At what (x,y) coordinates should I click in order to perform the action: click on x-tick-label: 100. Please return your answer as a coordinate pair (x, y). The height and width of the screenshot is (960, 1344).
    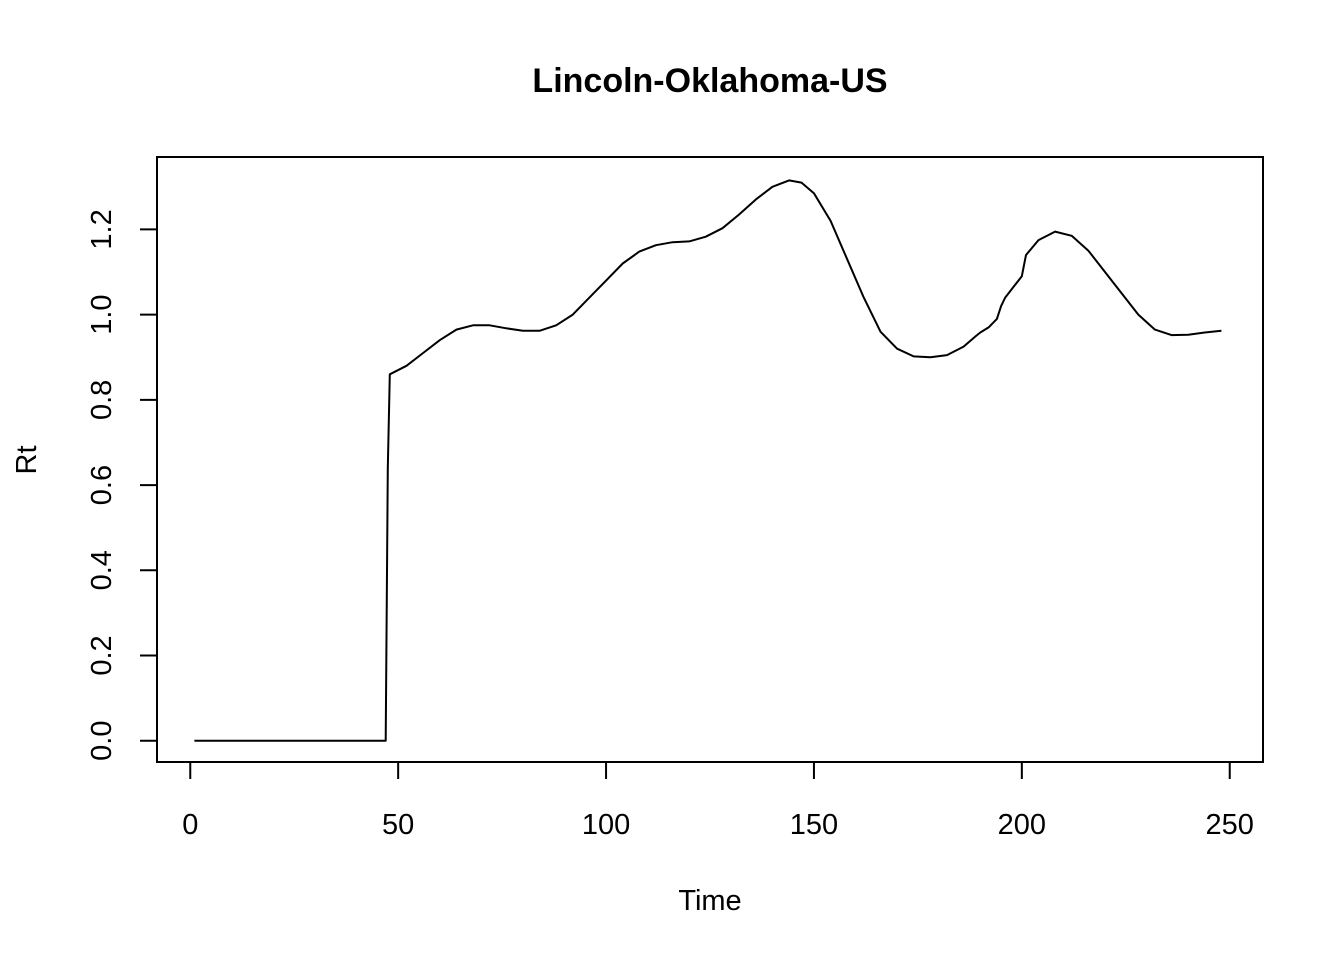
    Looking at the image, I should click on (606, 825).